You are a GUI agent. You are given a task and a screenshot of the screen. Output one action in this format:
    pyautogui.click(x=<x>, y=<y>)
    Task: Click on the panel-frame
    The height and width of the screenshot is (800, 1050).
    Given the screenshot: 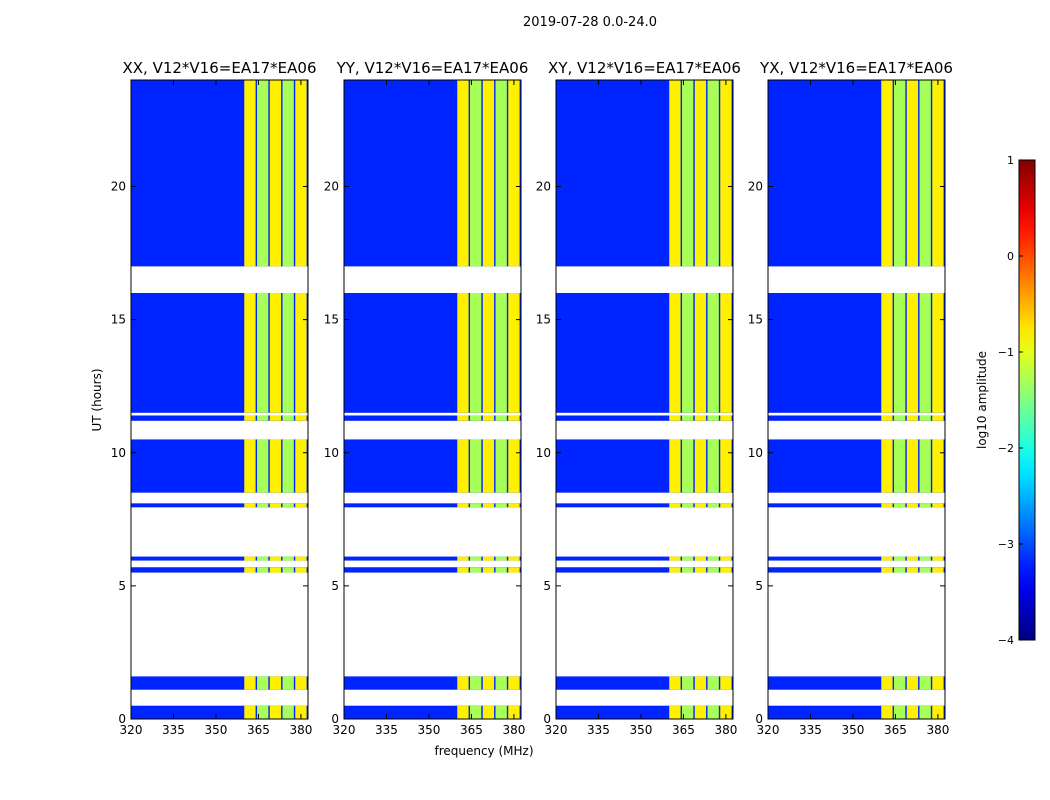 What is the action you would take?
    pyautogui.click(x=856, y=399)
    